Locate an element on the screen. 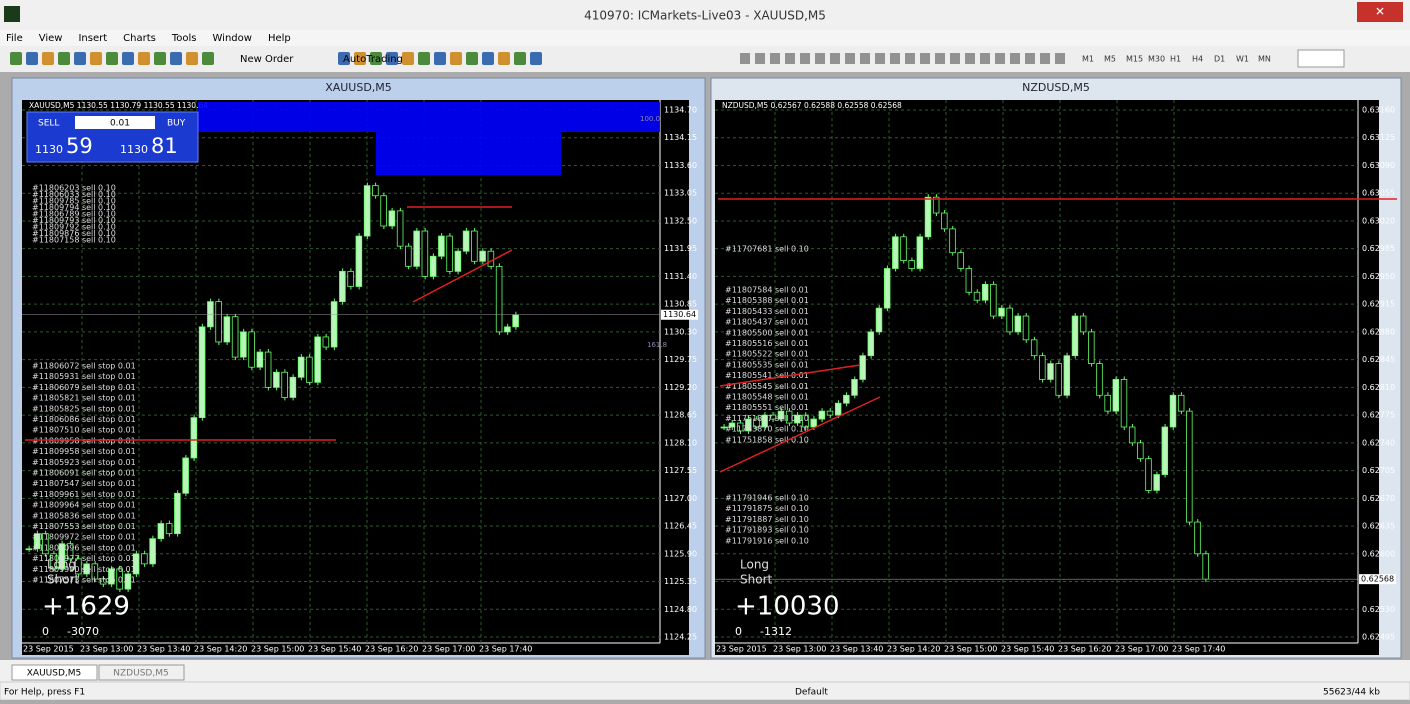 This screenshot has height=704, width=1410. timeframe-button: MN is located at coordinates (1264, 59).